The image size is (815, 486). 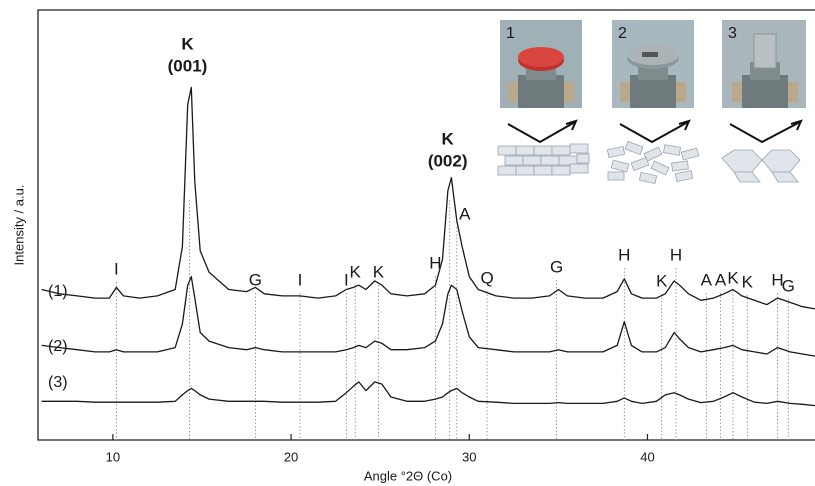 What do you see at coordinates (58, 291) in the screenshot?
I see `series-label: (1)` at bounding box center [58, 291].